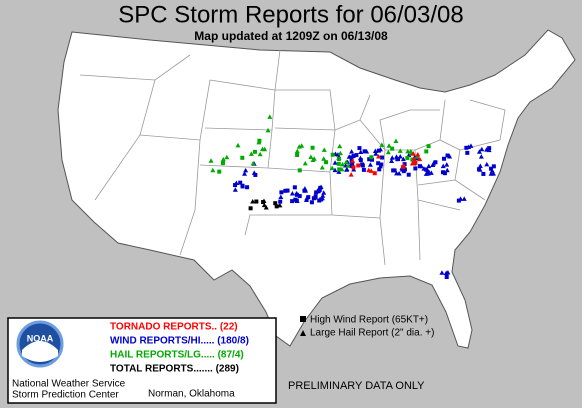 The width and height of the screenshot is (582, 408). I want to click on notice: PRELIMINARY DATA ONLY, so click(356, 386).